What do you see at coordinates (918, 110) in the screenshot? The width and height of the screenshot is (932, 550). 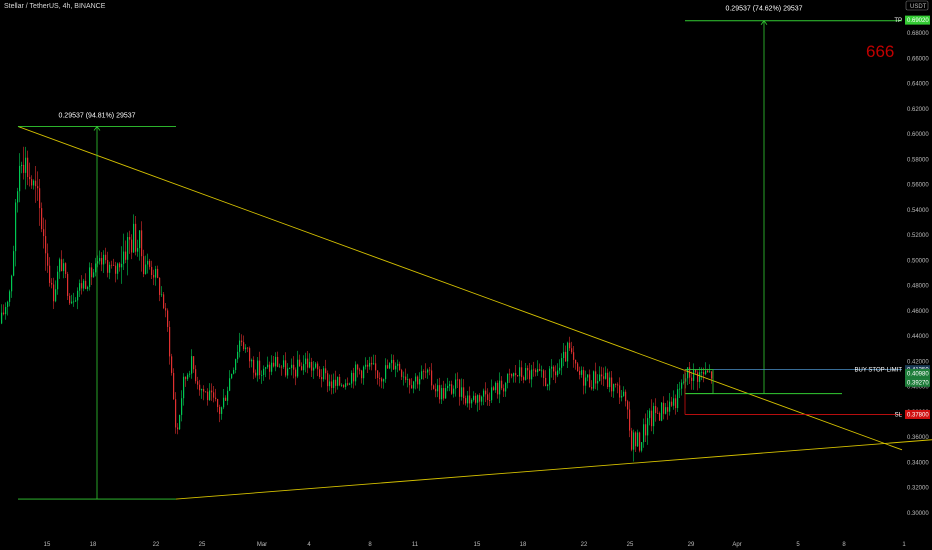 I see `y-tick-label: 0.62000` at bounding box center [918, 110].